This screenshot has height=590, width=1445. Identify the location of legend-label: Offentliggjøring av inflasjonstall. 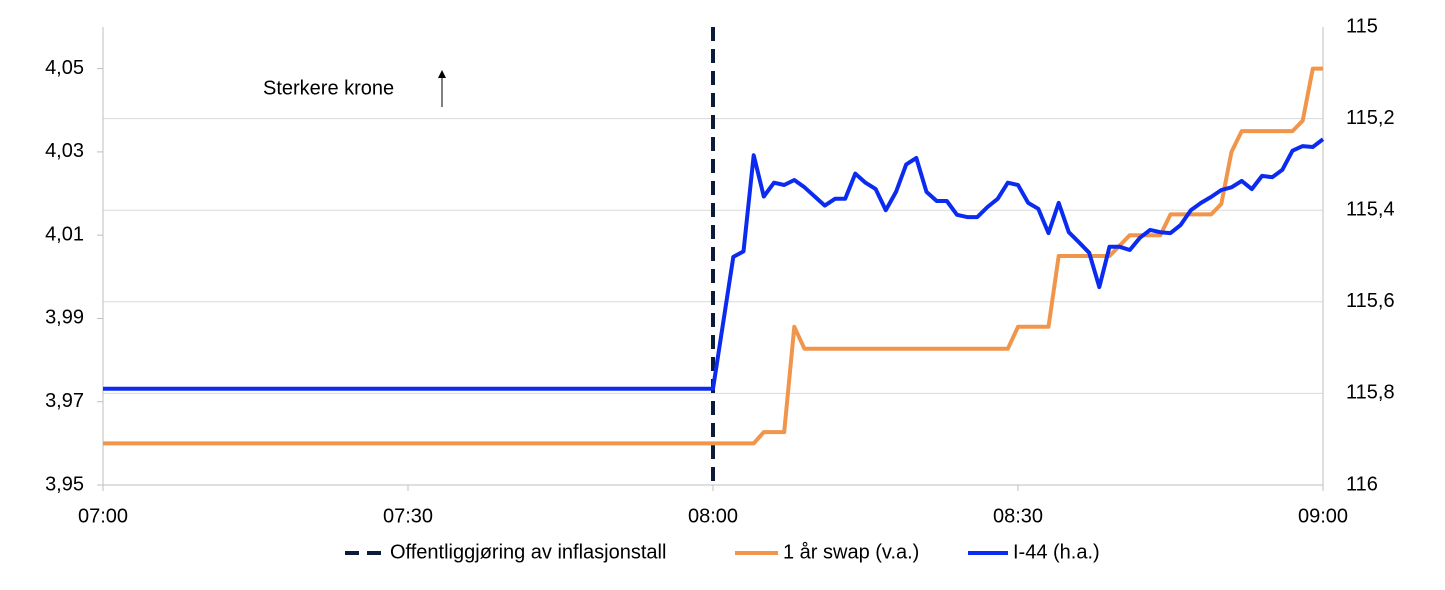
(528, 552).